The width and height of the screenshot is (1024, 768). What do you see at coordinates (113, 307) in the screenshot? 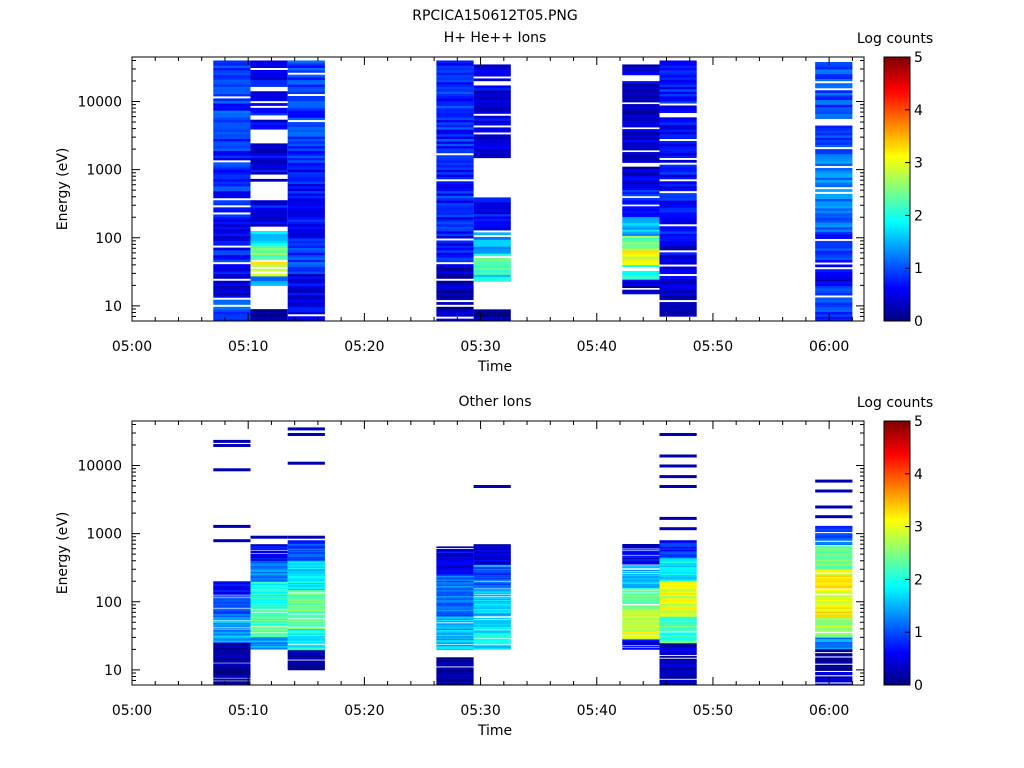
I see `y-tick-label: 10` at bounding box center [113, 307].